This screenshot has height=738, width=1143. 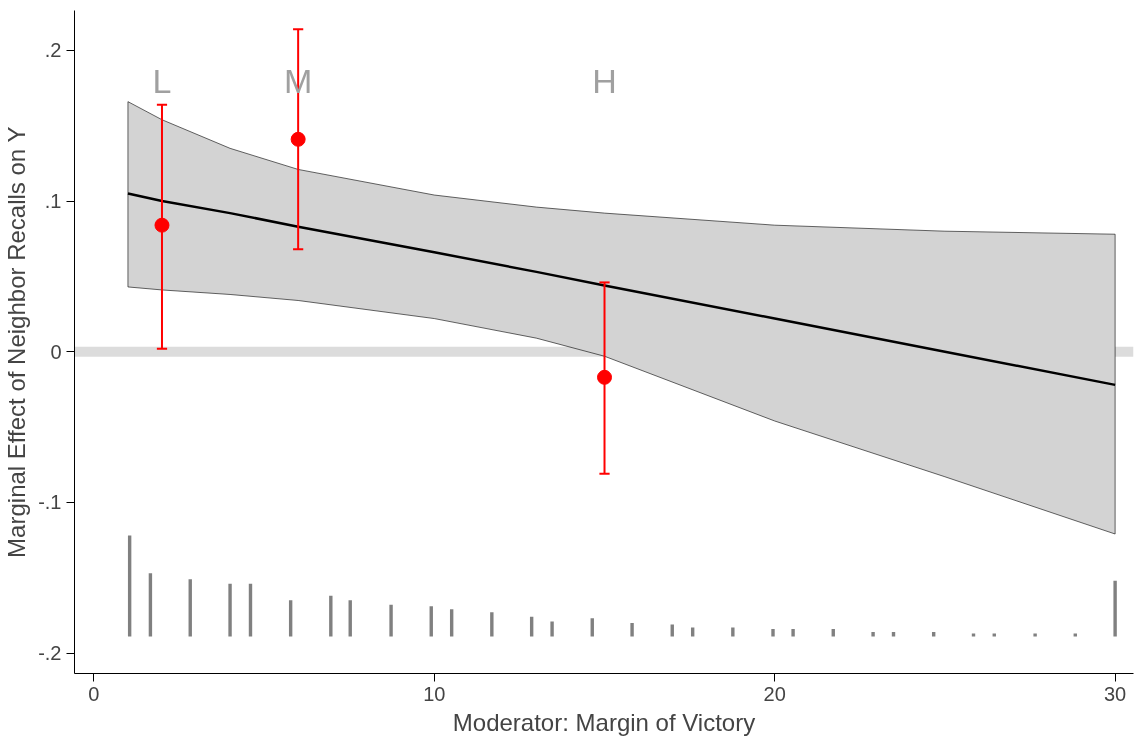 What do you see at coordinates (53, 50) in the screenshot?
I see `y-tick-label: .2` at bounding box center [53, 50].